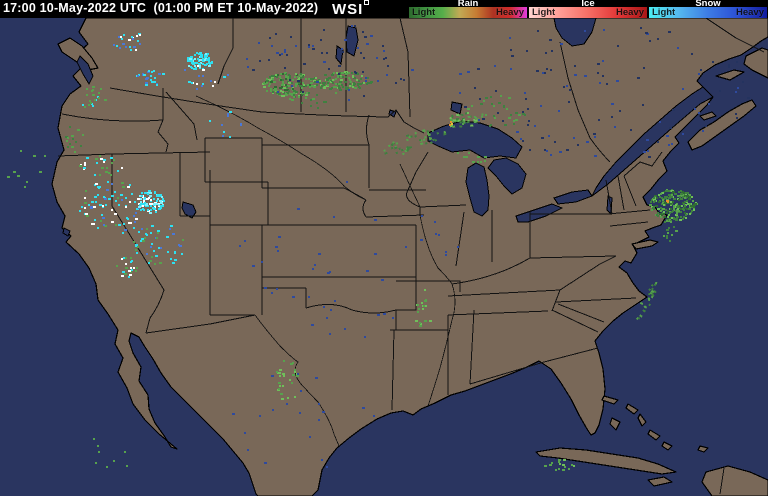  I want to click on legend-ice-gradient-bar: Light Heavy, so click(588, 12).